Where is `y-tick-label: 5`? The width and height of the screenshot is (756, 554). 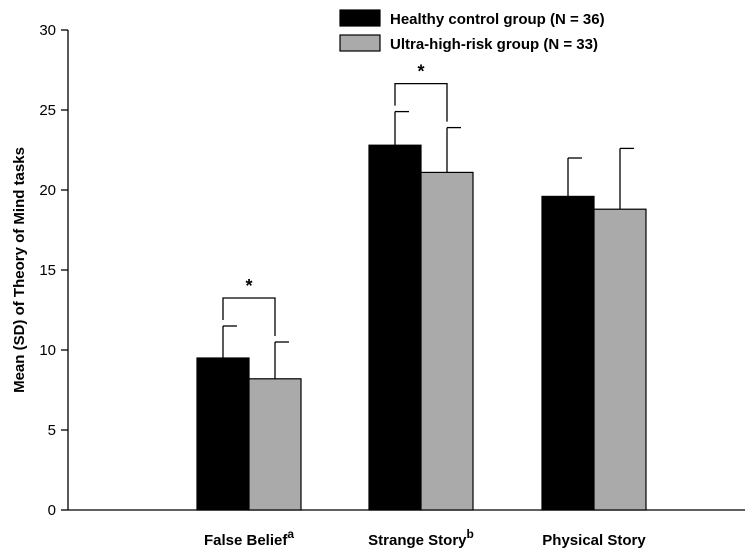
y-tick-label: 5 is located at coordinates (52, 430).